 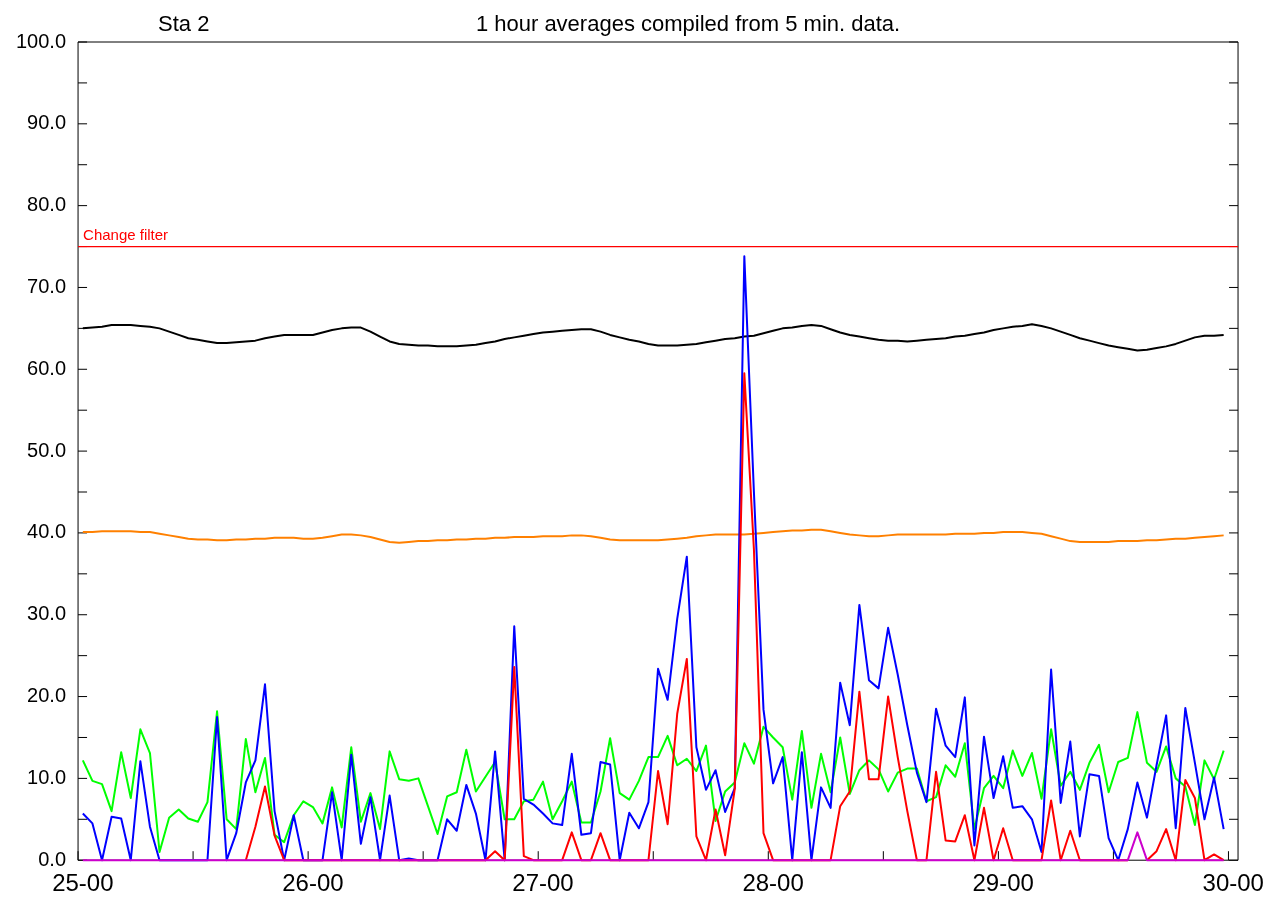 What do you see at coordinates (47, 204) in the screenshot?
I see `y-tick-label: 80.0` at bounding box center [47, 204].